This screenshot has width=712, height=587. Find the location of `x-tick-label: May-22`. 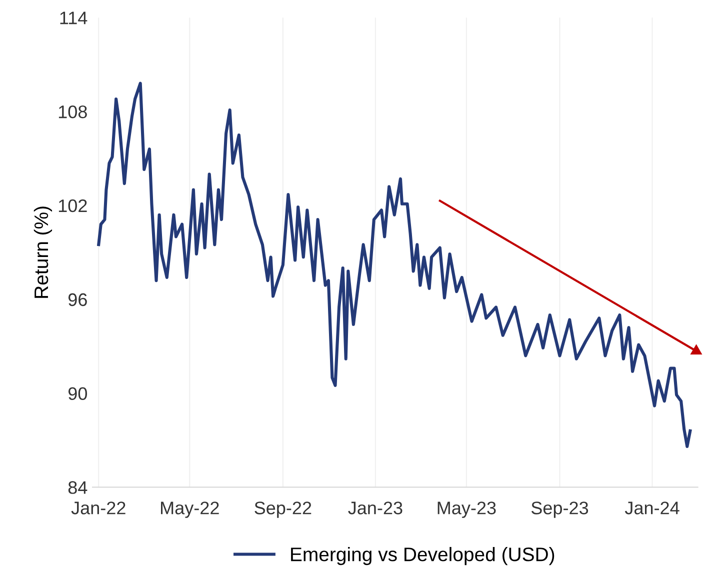

x-tick-label: May-22 is located at coordinates (190, 510).